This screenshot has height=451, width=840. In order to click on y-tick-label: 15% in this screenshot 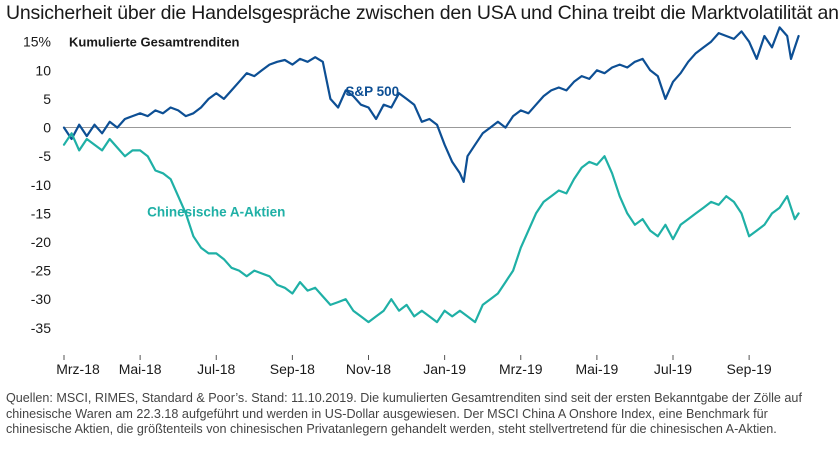, I will do `click(37, 42)`.